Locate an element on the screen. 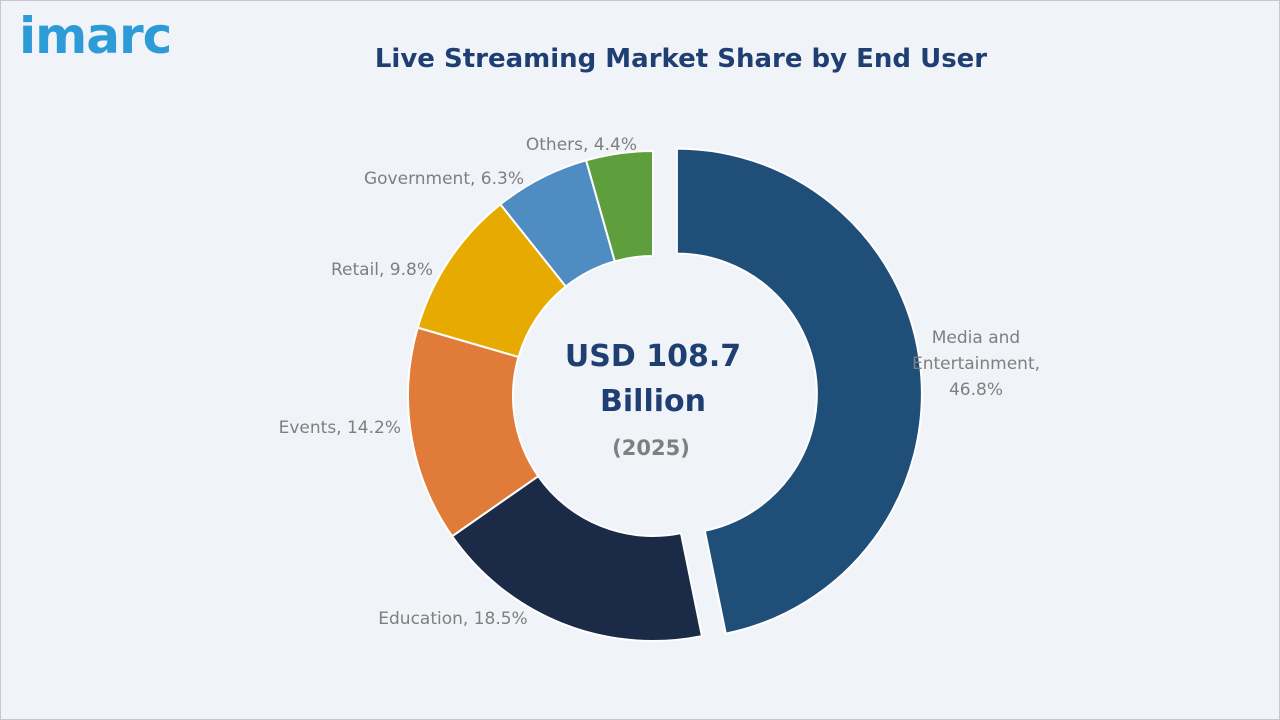  center-label: USD 108.7 Billion (2025) is located at coordinates (653, 399).